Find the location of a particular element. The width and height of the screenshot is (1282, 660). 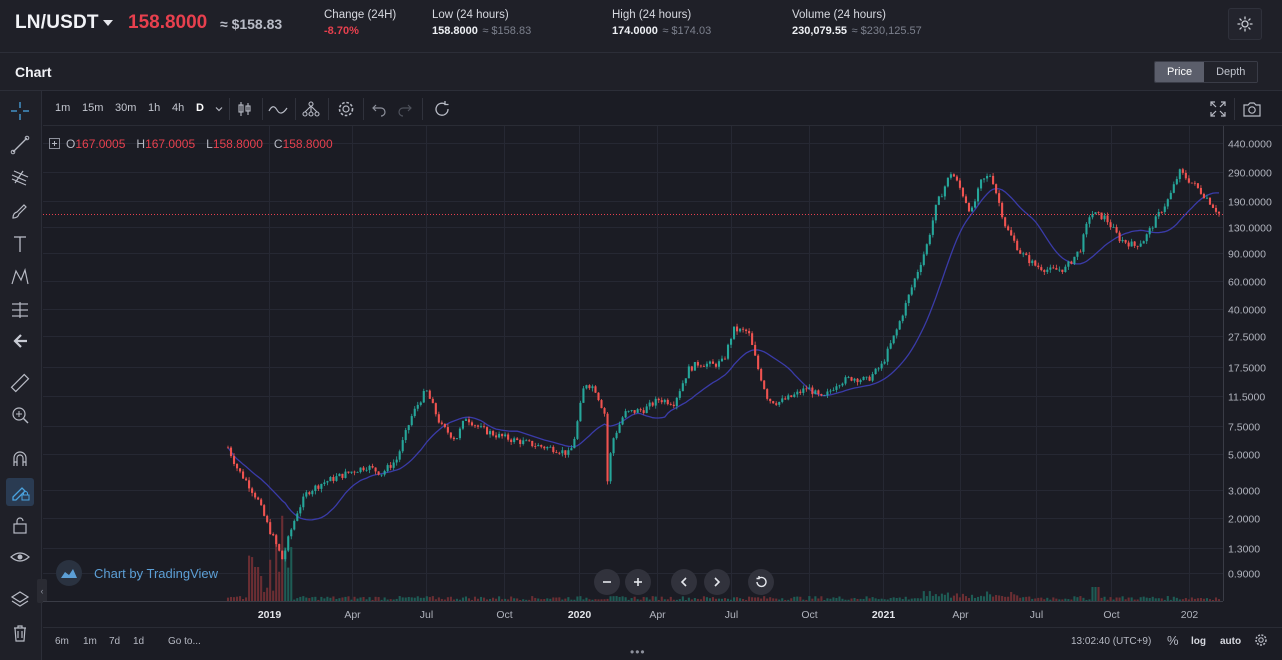

unlock-button is located at coordinates (20, 525).